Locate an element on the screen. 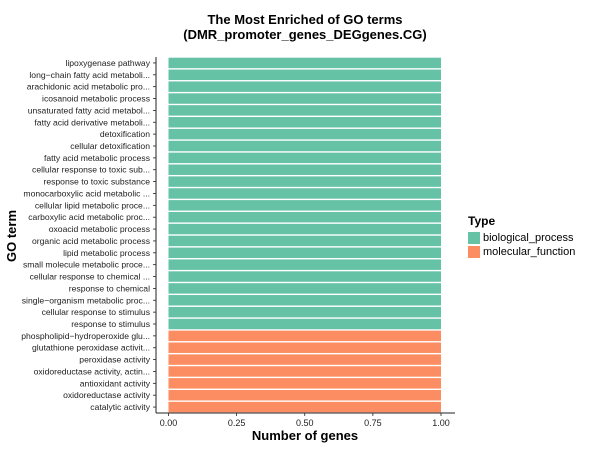  x-tick-label: 1.00 is located at coordinates (441, 423).